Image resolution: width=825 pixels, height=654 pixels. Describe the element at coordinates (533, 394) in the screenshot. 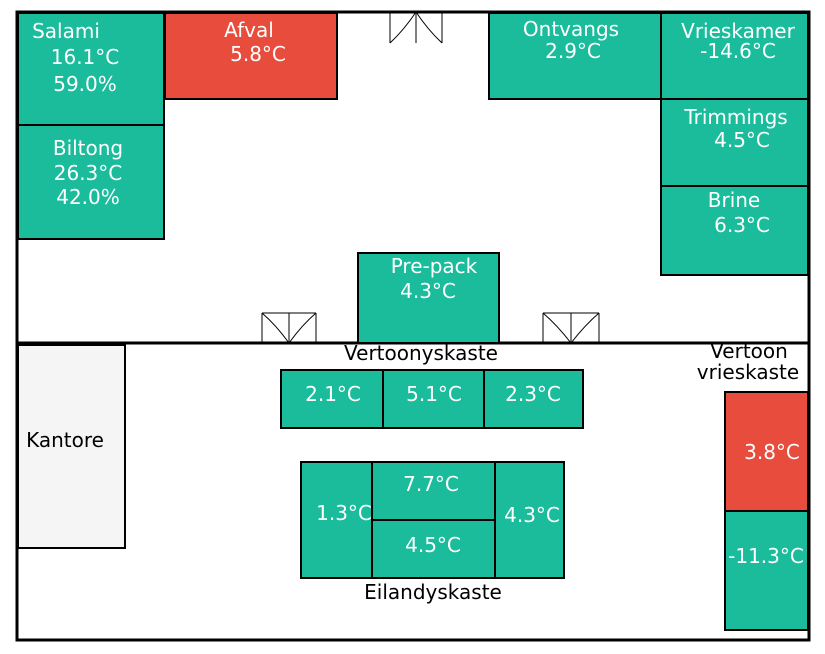

I see `case-temp: 2.3°C` at that location.